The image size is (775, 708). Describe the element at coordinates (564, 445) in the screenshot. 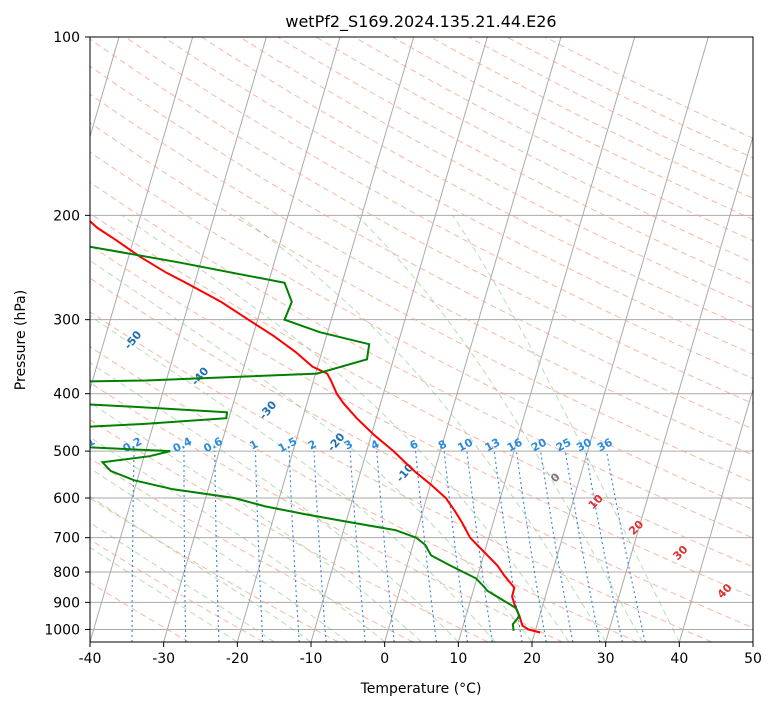

I see `mixing-ratio-label: 25` at that location.